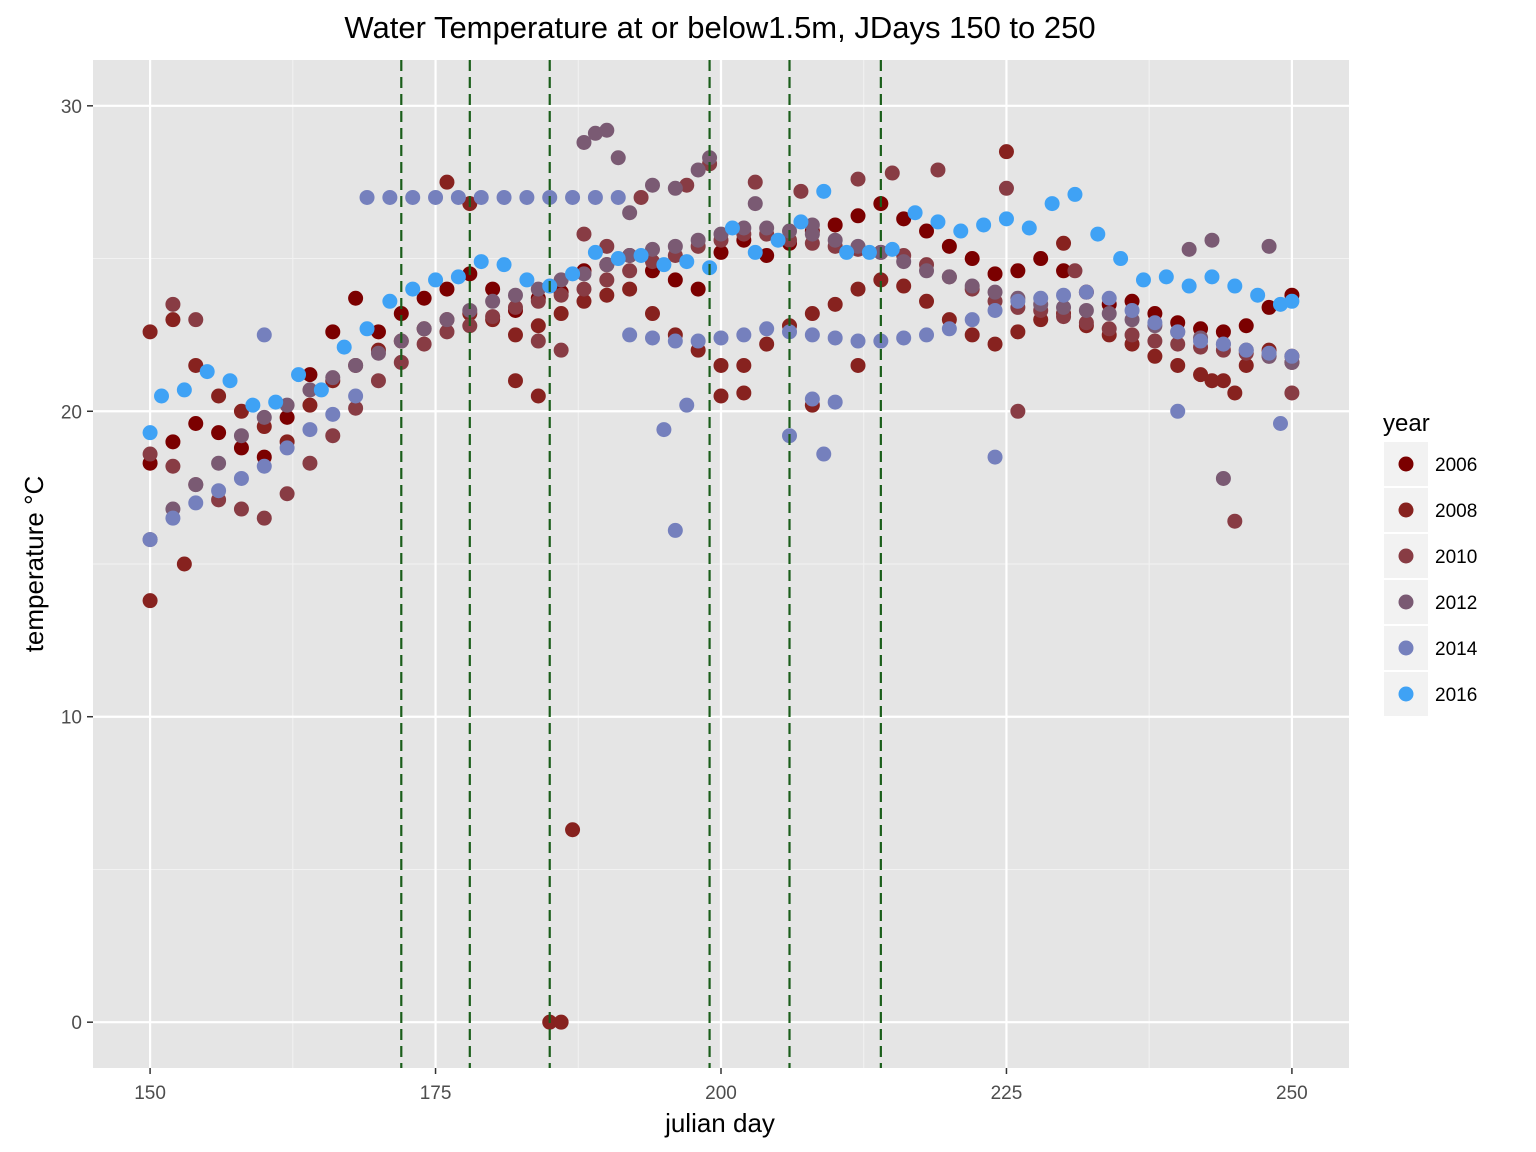  What do you see at coordinates (1406, 423) in the screenshot?
I see `legend-title: year` at bounding box center [1406, 423].